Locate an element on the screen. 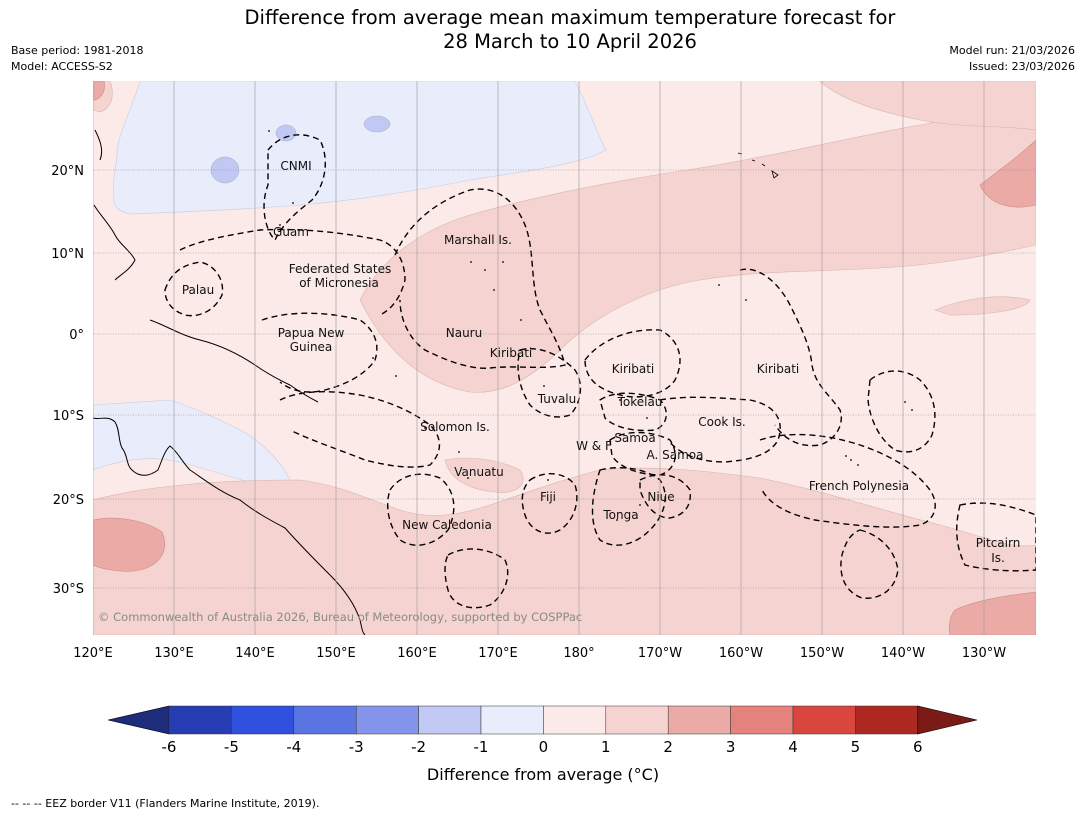 The height and width of the screenshot is (816, 1085). lon-tick-label: 130°E is located at coordinates (174, 653).